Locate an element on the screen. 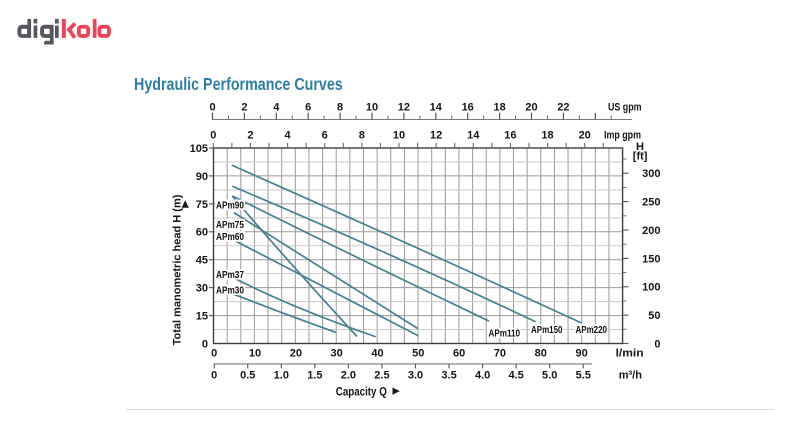  svg-text: APm30 is located at coordinates (230, 290).